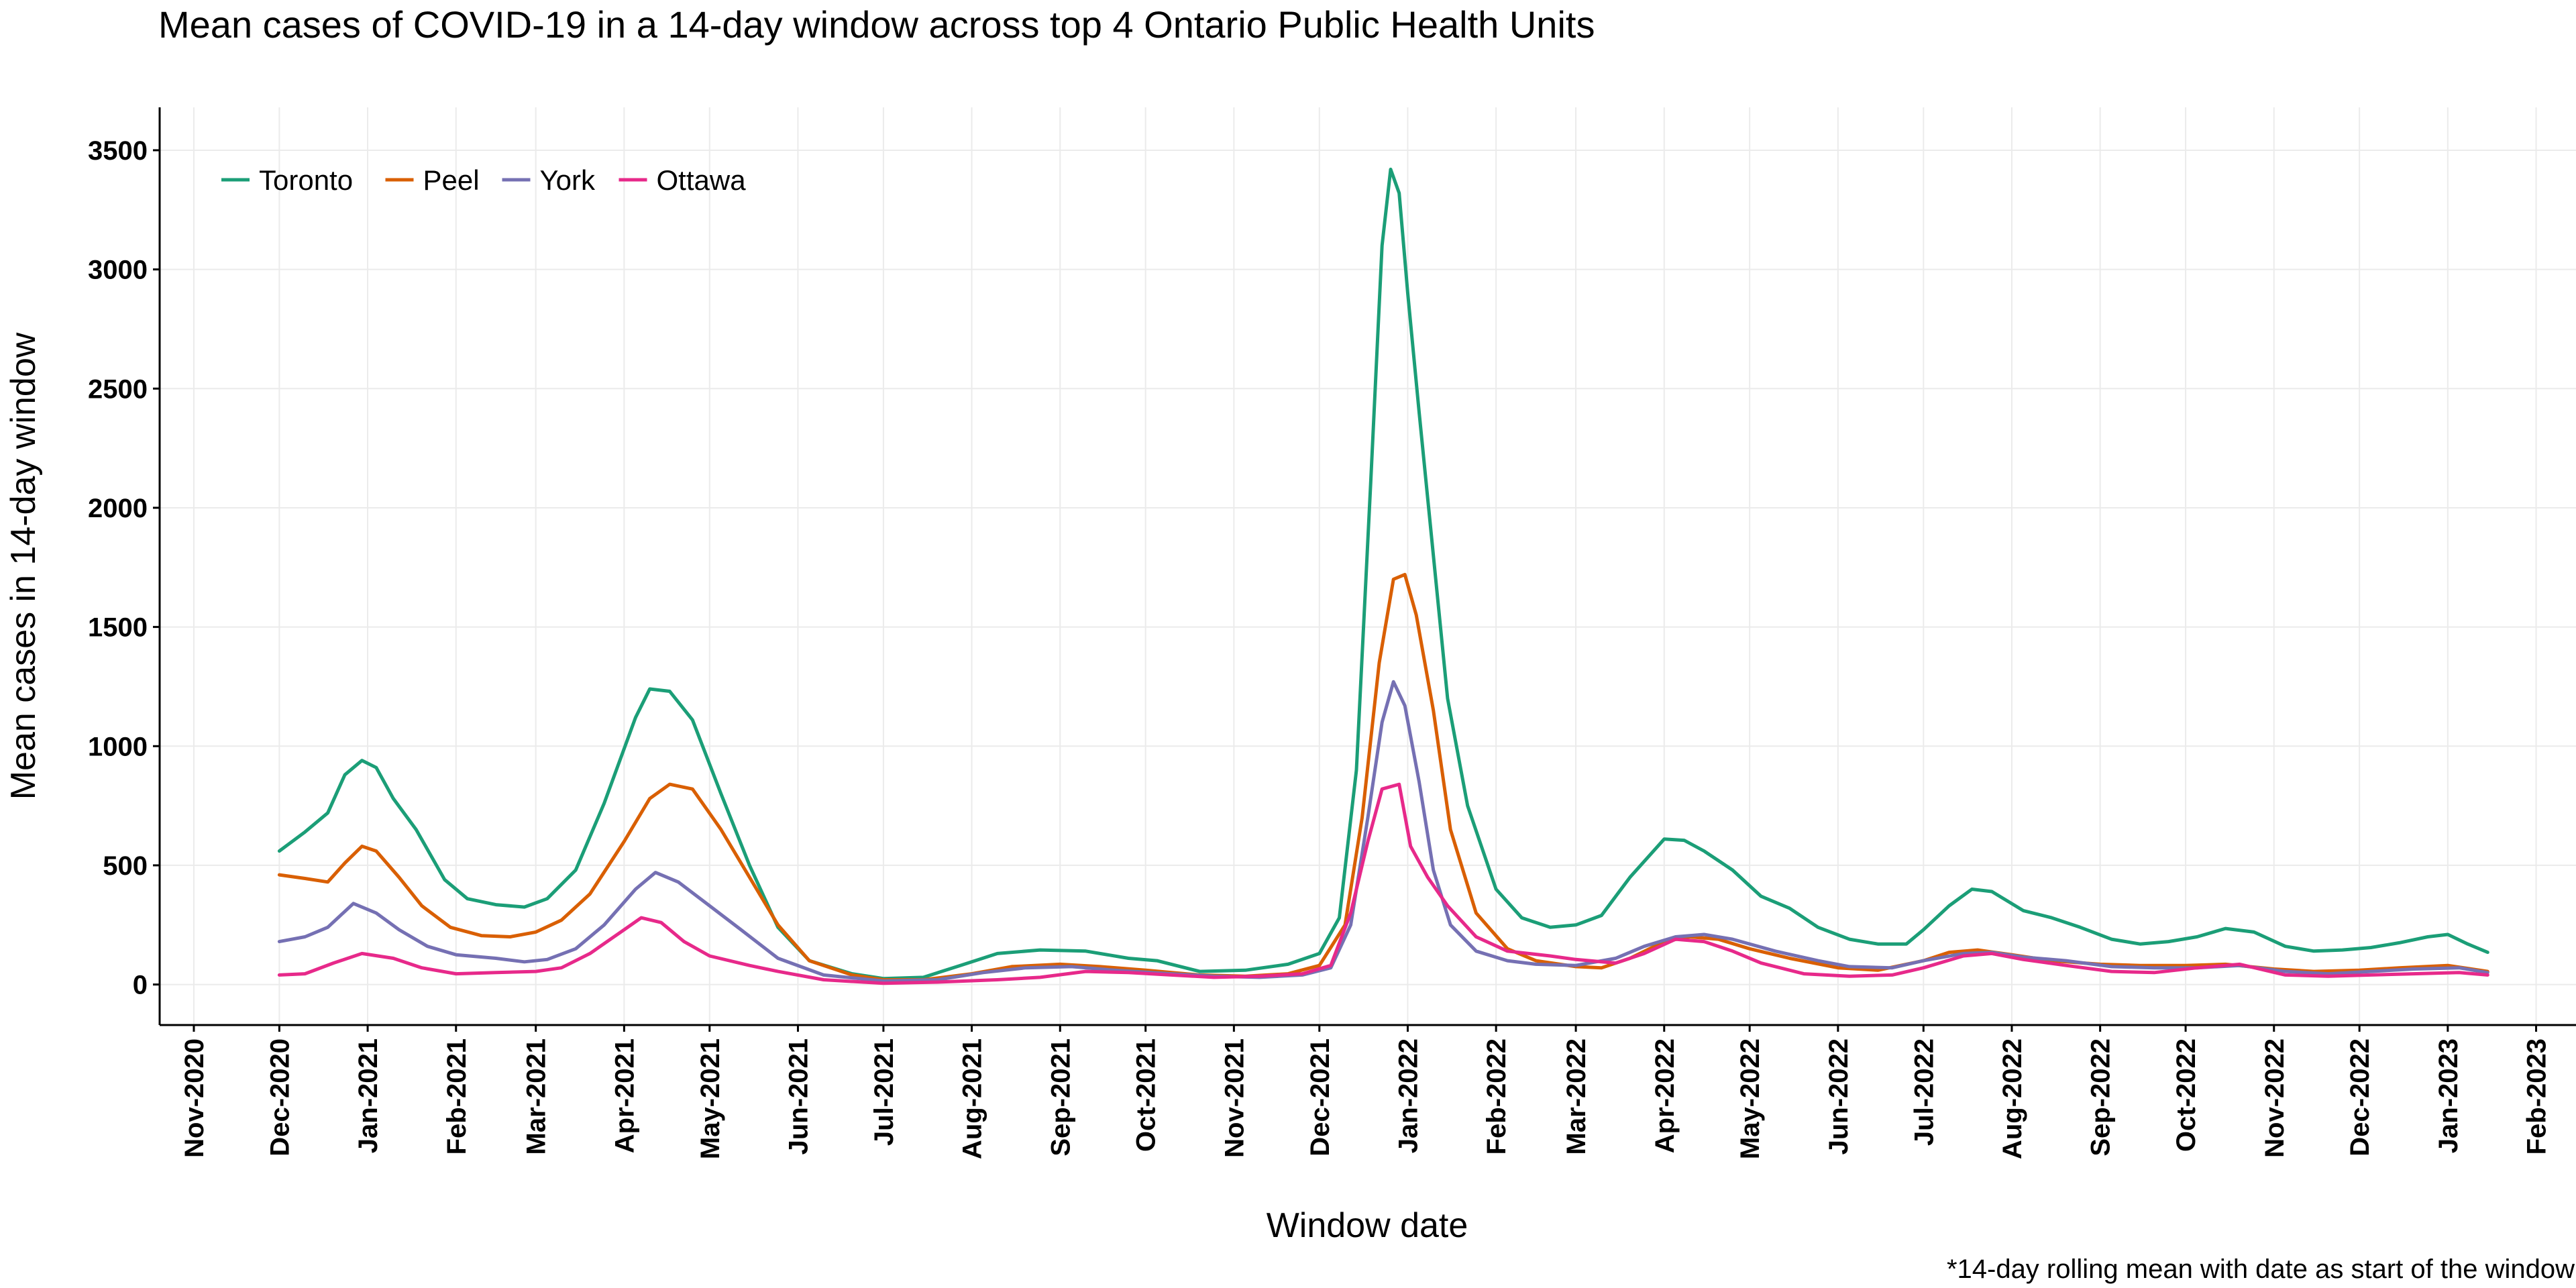 The image size is (2576, 1288). I want to click on y-axis-ticks: 0 500 1000 1500 2000 2500 3000 3500, so click(124, 568).